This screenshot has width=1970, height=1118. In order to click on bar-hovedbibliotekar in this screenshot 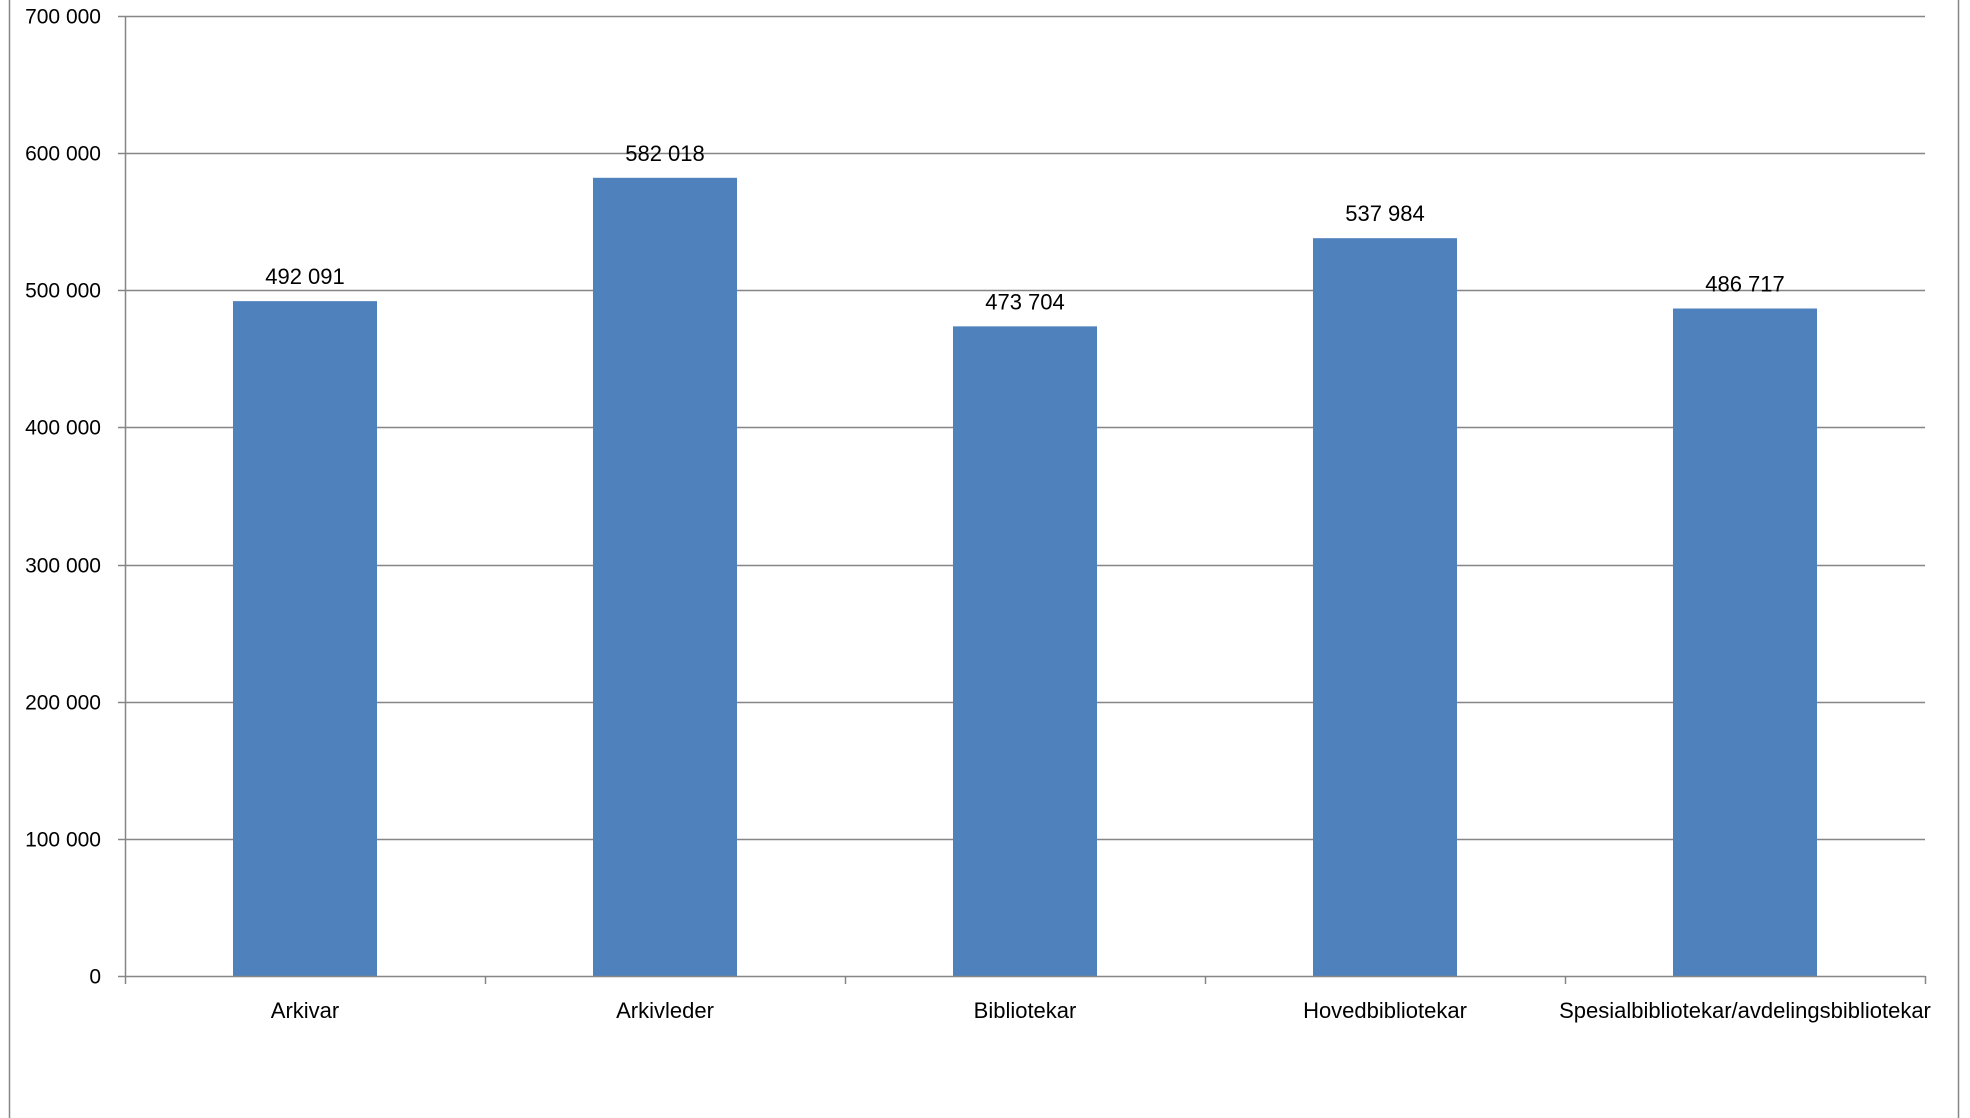, I will do `click(1385, 607)`.